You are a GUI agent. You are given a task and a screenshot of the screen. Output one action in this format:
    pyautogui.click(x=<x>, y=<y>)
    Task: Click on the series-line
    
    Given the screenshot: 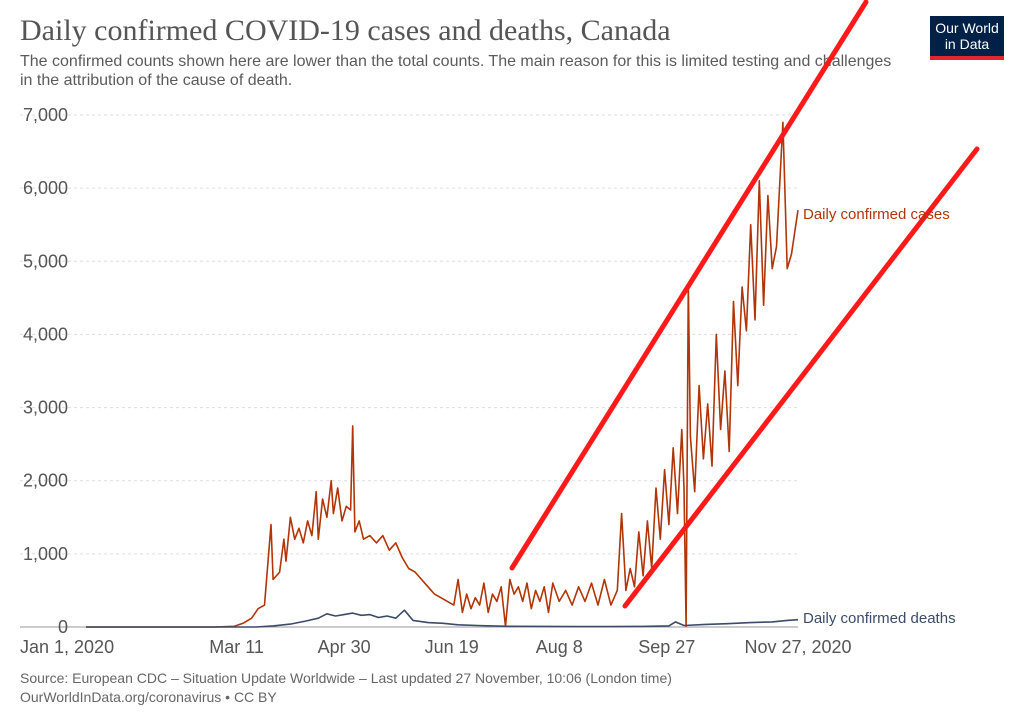 What is the action you would take?
    pyautogui.click(x=442, y=618)
    